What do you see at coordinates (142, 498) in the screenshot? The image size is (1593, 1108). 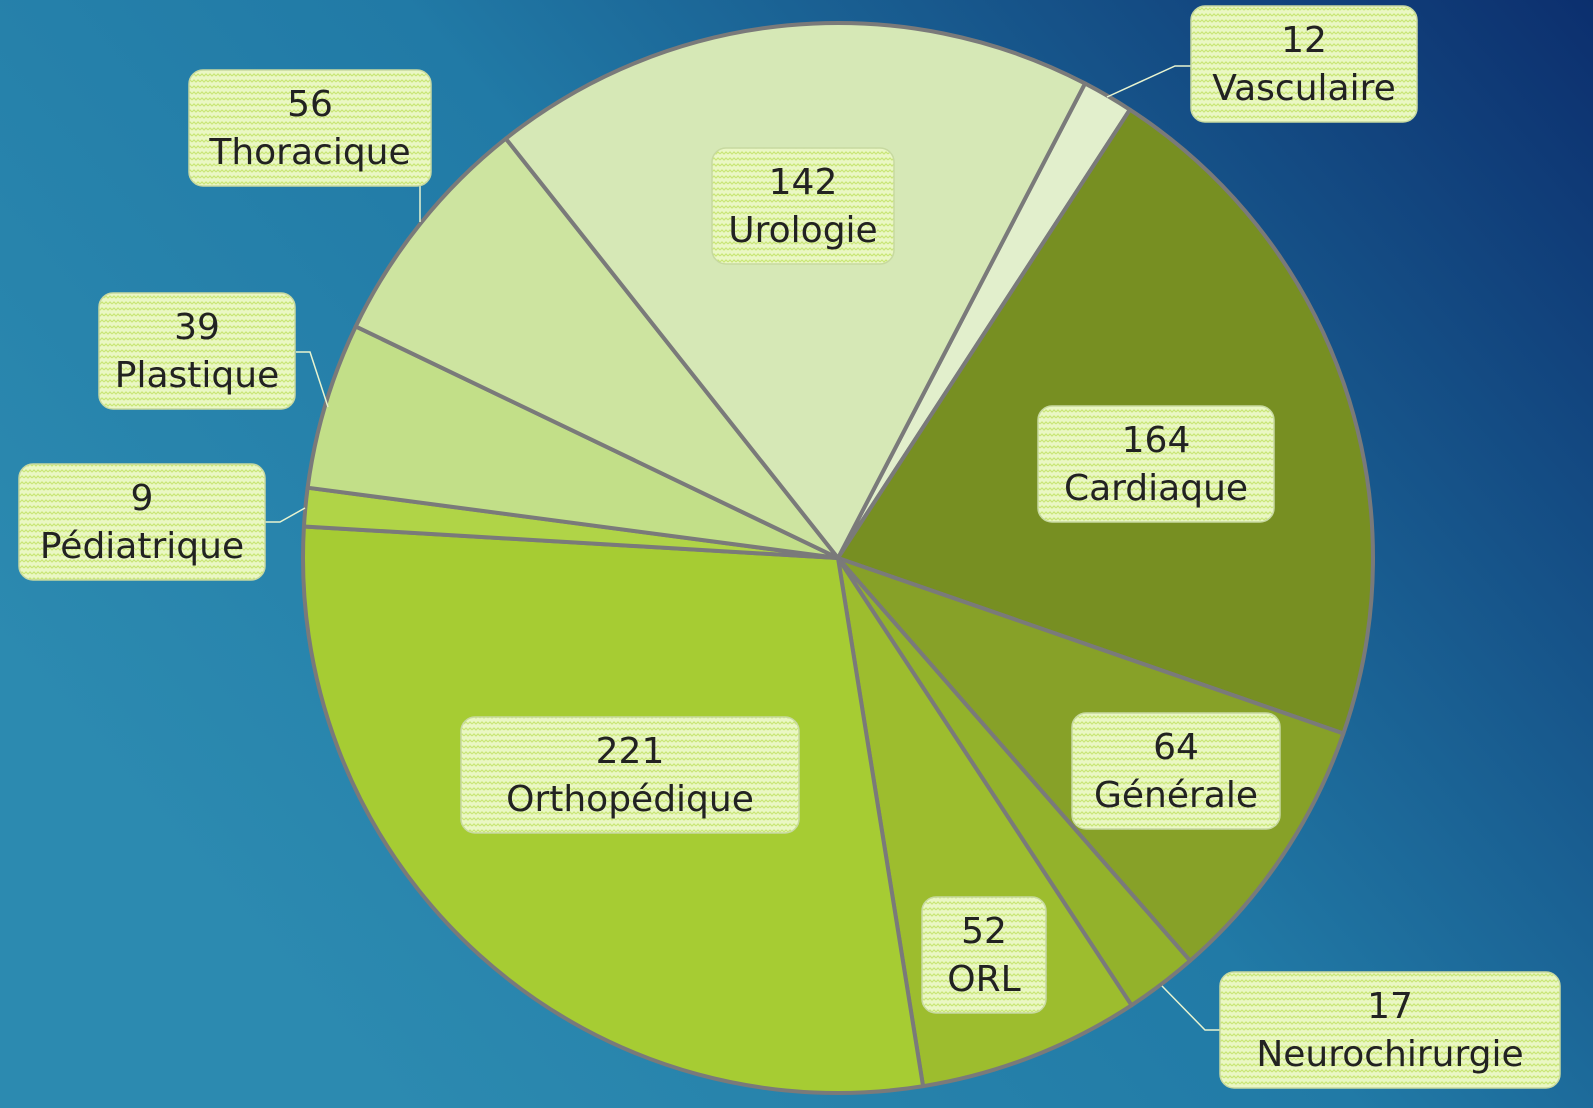 I see `data-label: 9` at bounding box center [142, 498].